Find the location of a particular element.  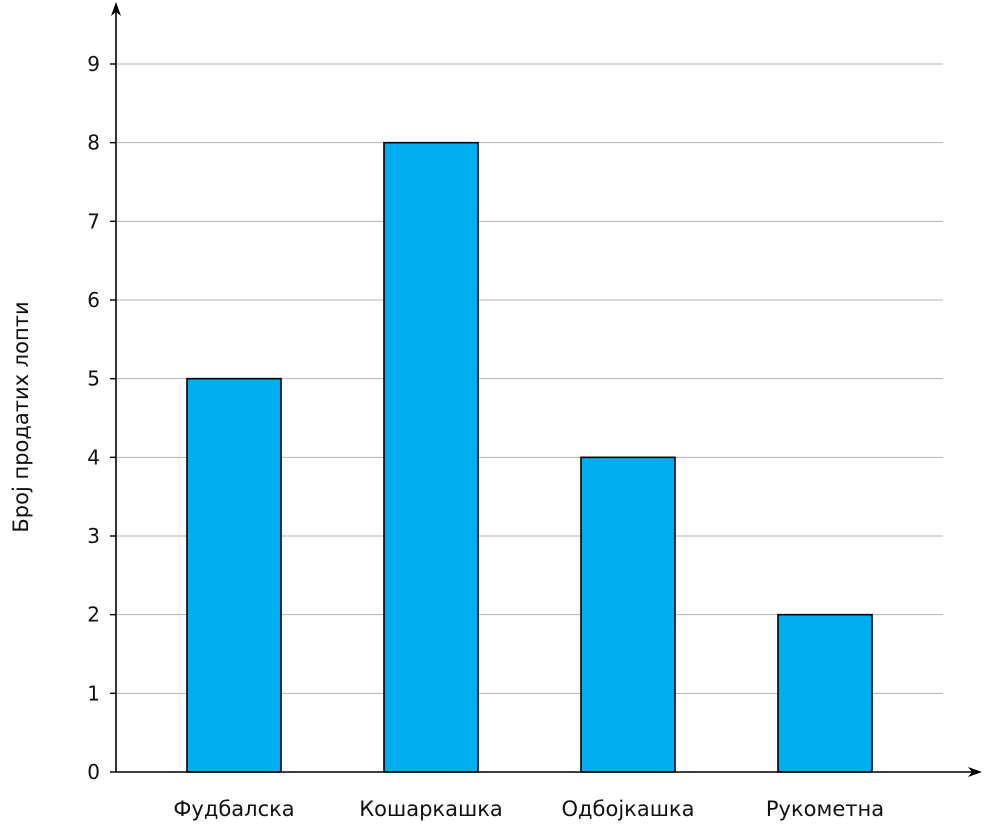

y-tick-label: 7 is located at coordinates (93, 221).